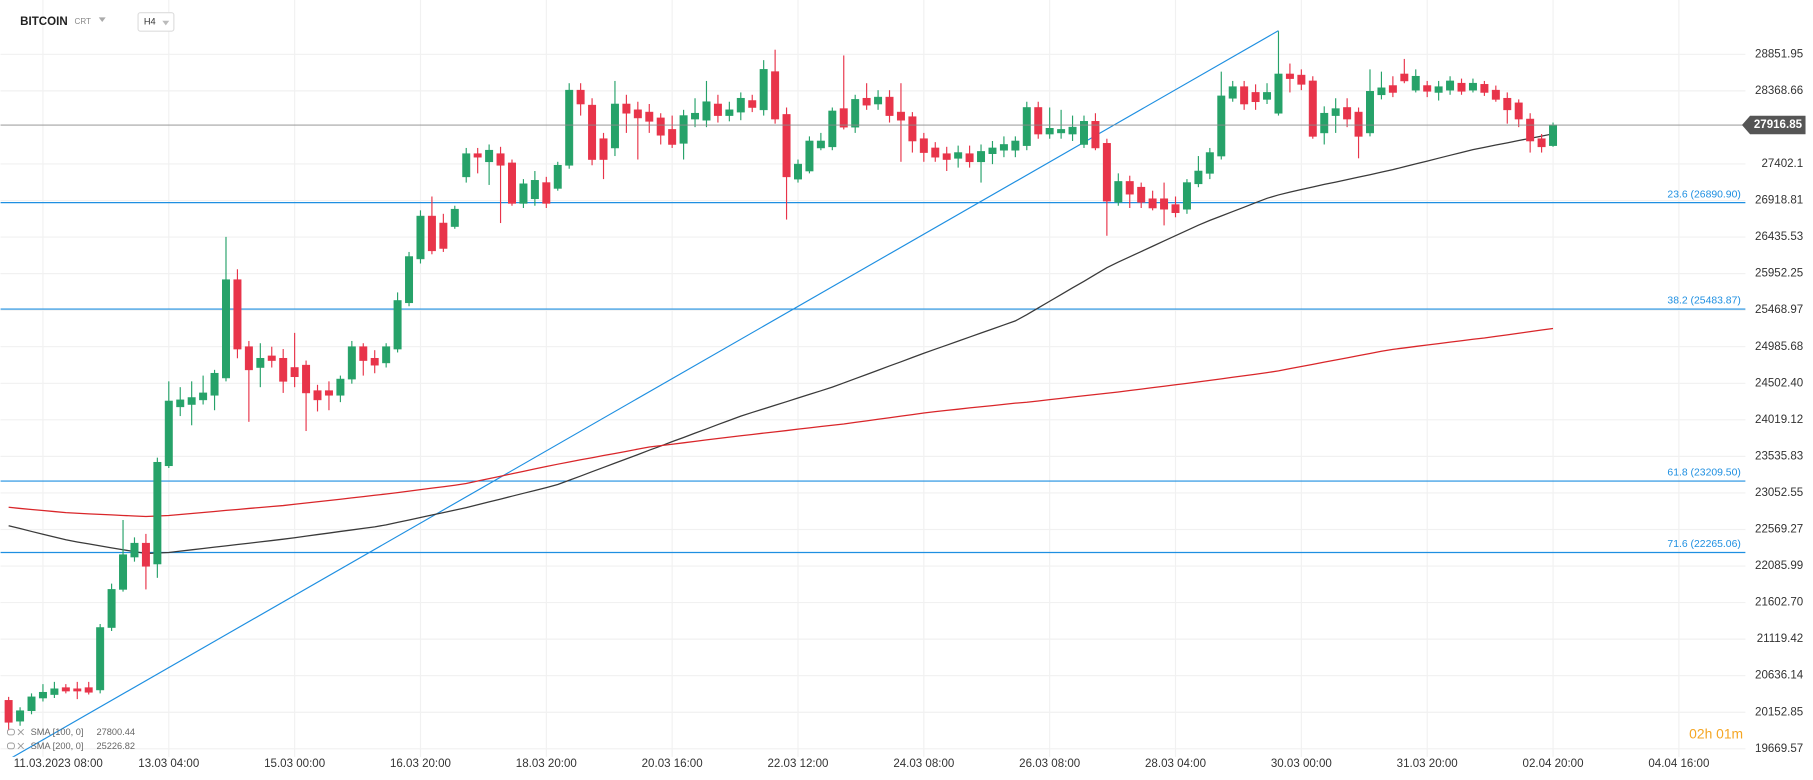 This screenshot has width=1813, height=780. What do you see at coordinates (166, 23) in the screenshot?
I see `interval-arrow` at bounding box center [166, 23].